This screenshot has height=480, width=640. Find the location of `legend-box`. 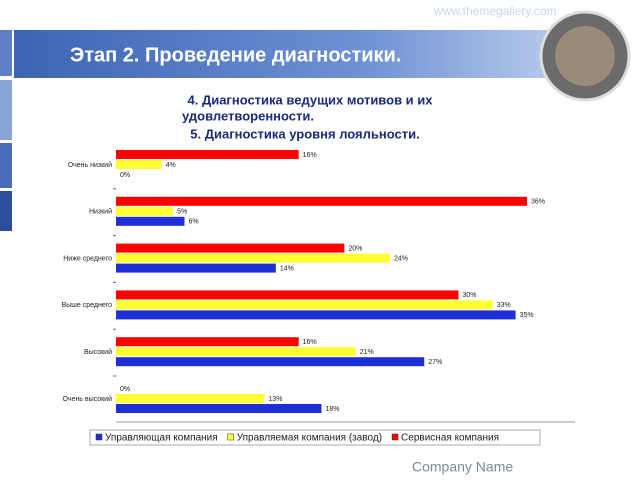

legend-box is located at coordinates (315, 437).